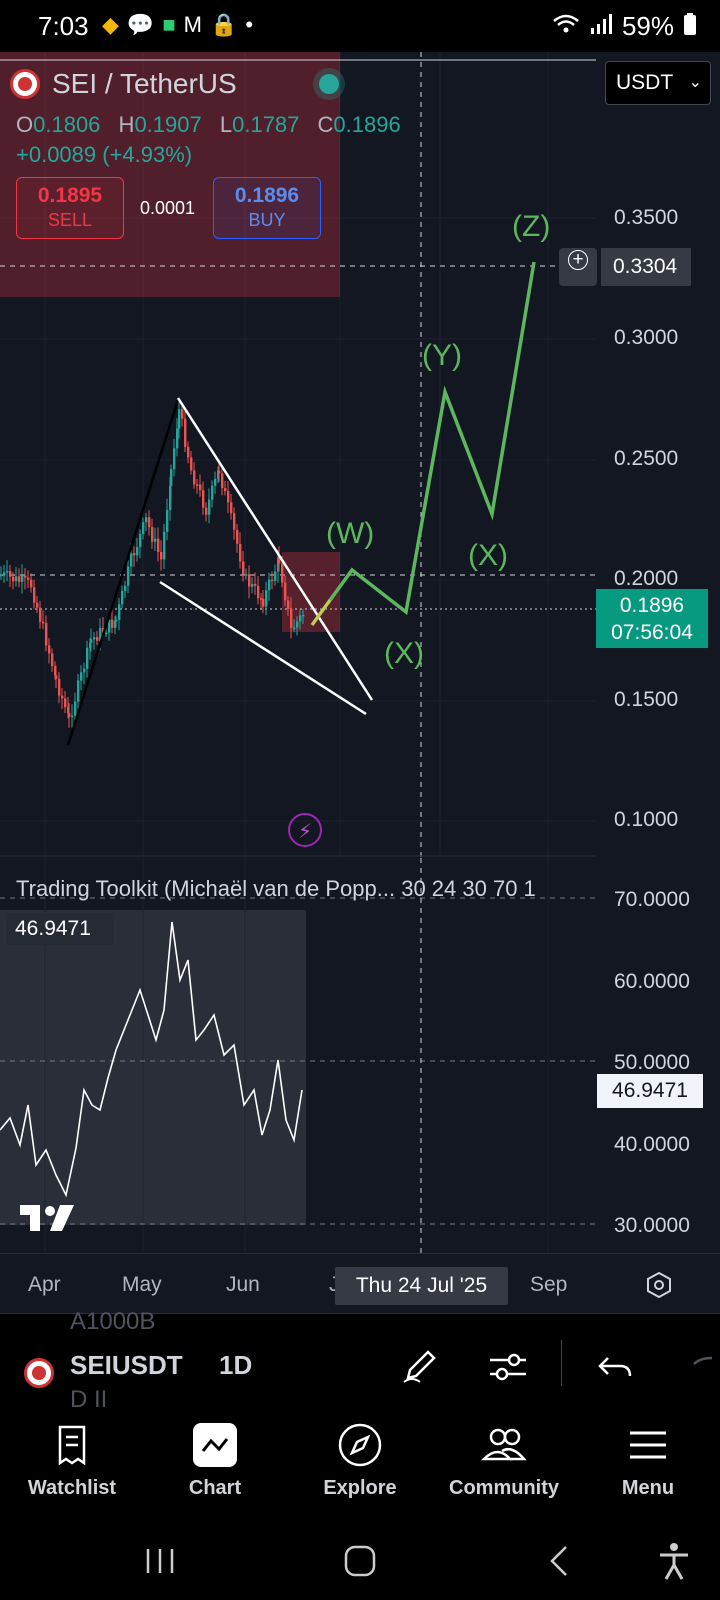 This screenshot has width=720, height=1600. I want to click on system-nav-bar, so click(360, 1561).